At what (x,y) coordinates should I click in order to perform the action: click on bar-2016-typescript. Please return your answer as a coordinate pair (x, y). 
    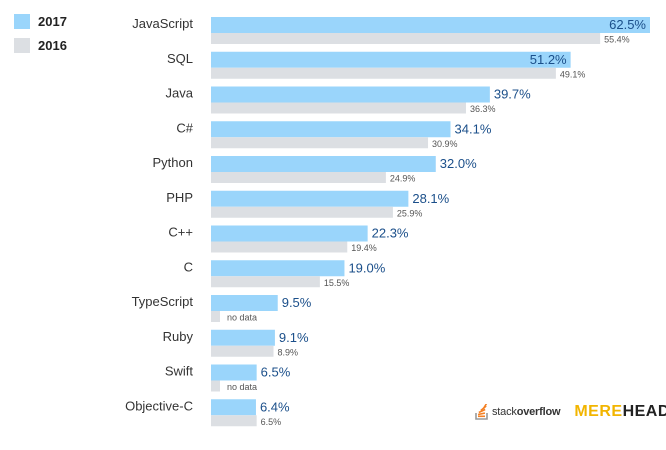
    Looking at the image, I should click on (215, 316).